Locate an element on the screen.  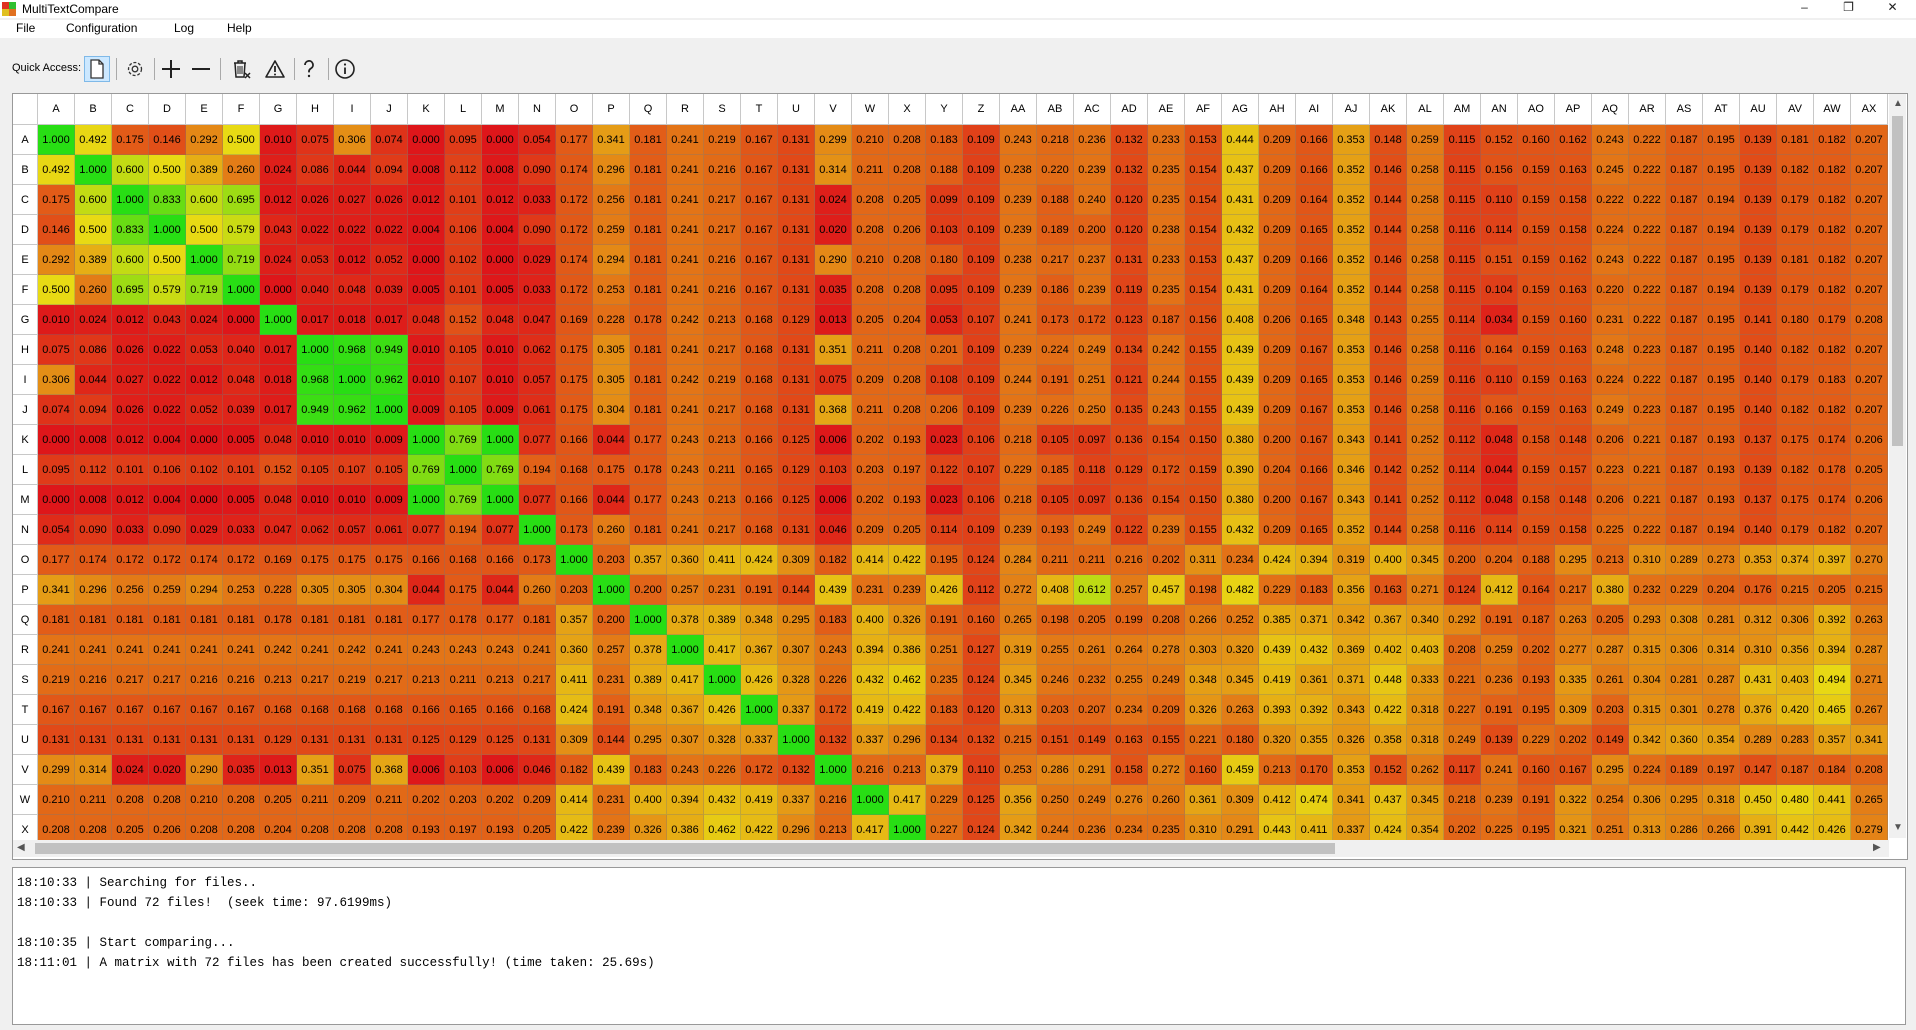
matrix-cell: 0.241 is located at coordinates (241, 650).